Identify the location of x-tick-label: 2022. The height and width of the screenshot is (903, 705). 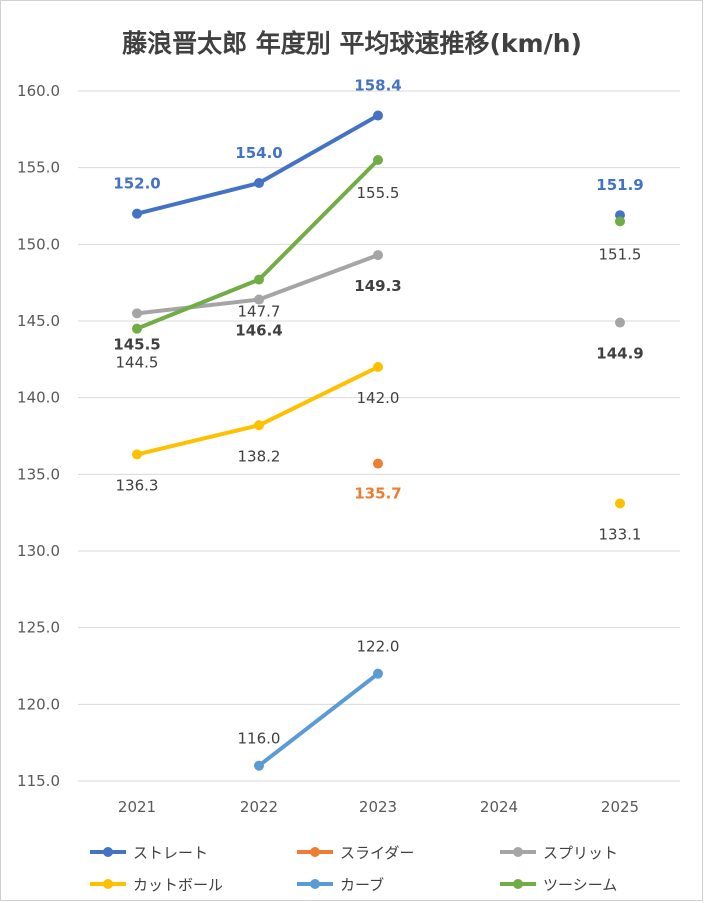
(259, 807).